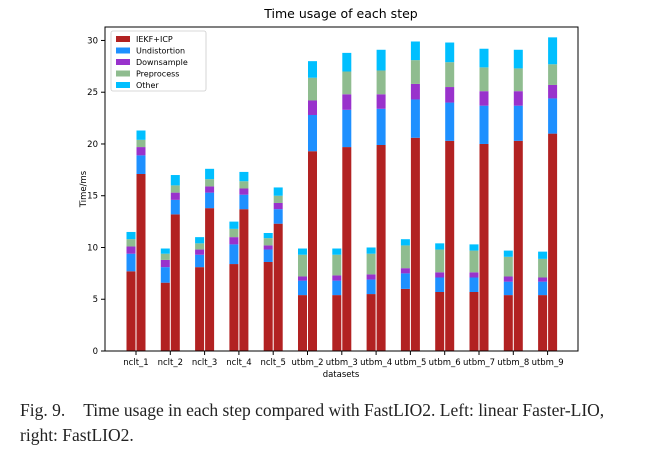 This screenshot has height=466, width=654. What do you see at coordinates (95, 300) in the screenshot?
I see `y-tick-label: 5` at bounding box center [95, 300].